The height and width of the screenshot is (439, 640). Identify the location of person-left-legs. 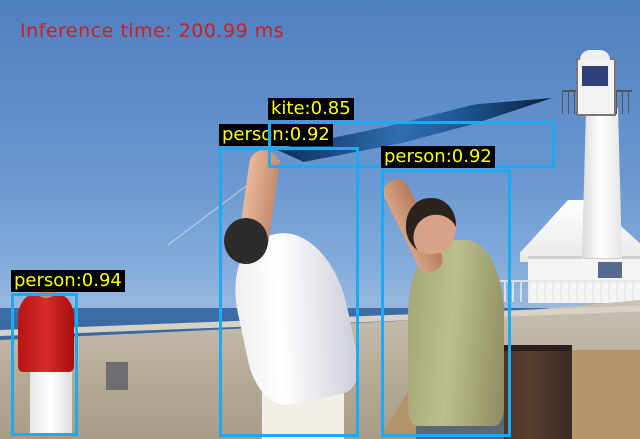
(51, 401).